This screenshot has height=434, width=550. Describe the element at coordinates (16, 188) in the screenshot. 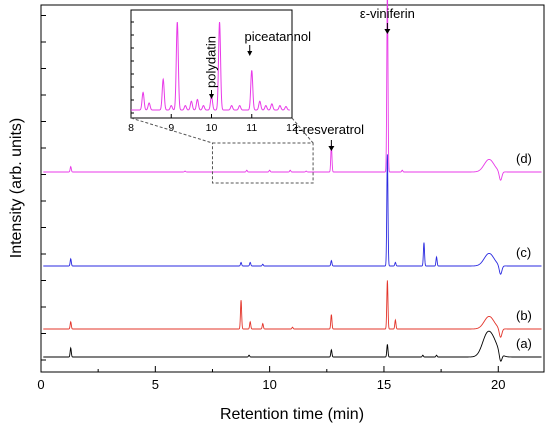

I see `y-axis-title: Intensity (arb. units)` at that location.